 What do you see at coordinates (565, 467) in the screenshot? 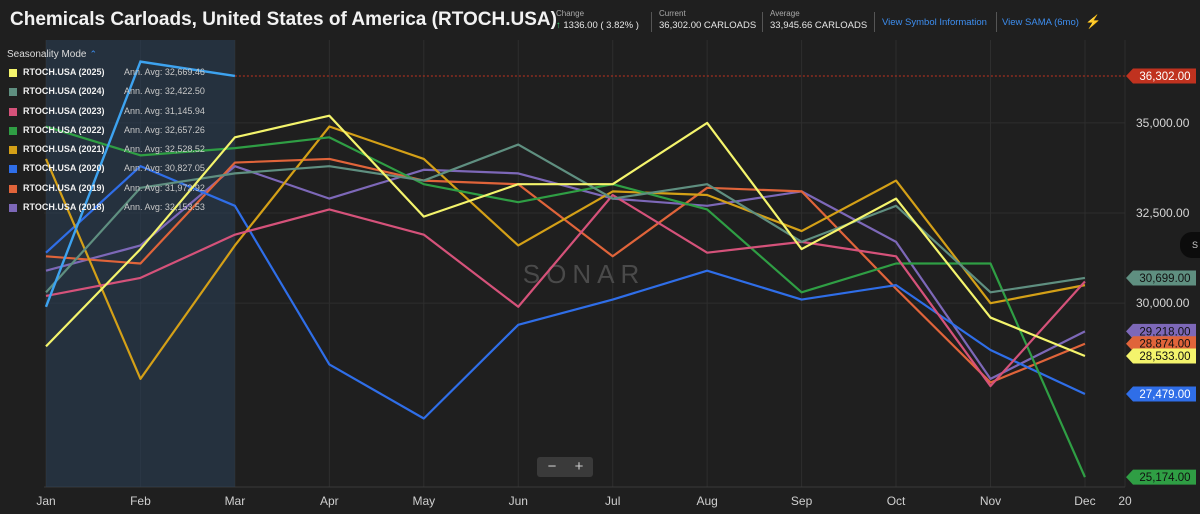
I see `zoom-controls: − +` at bounding box center [565, 467].